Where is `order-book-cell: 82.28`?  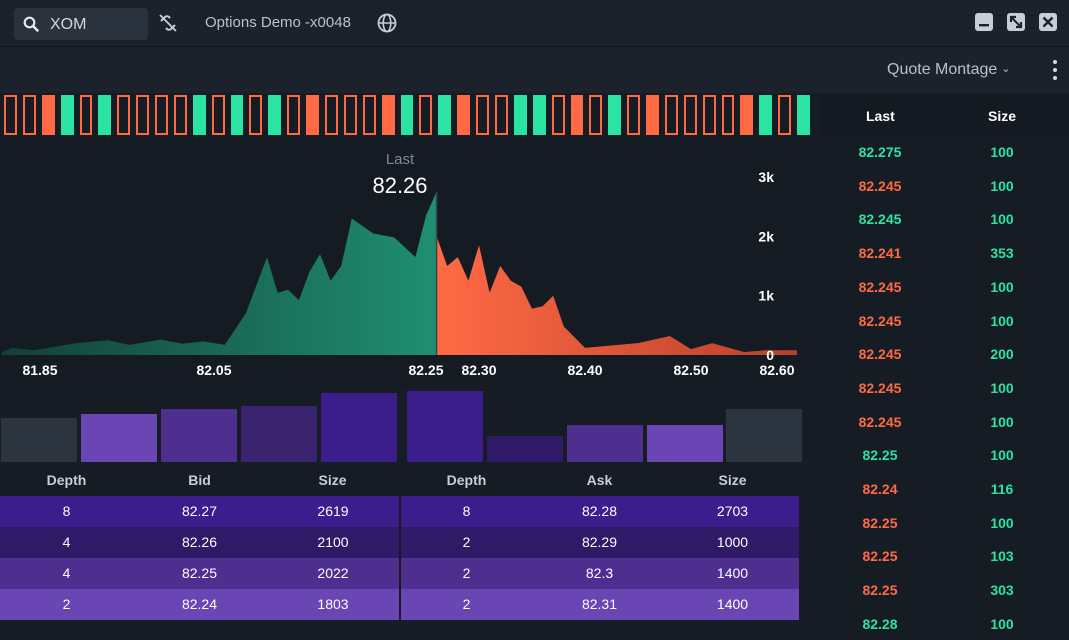
order-book-cell: 82.28 is located at coordinates (599, 511).